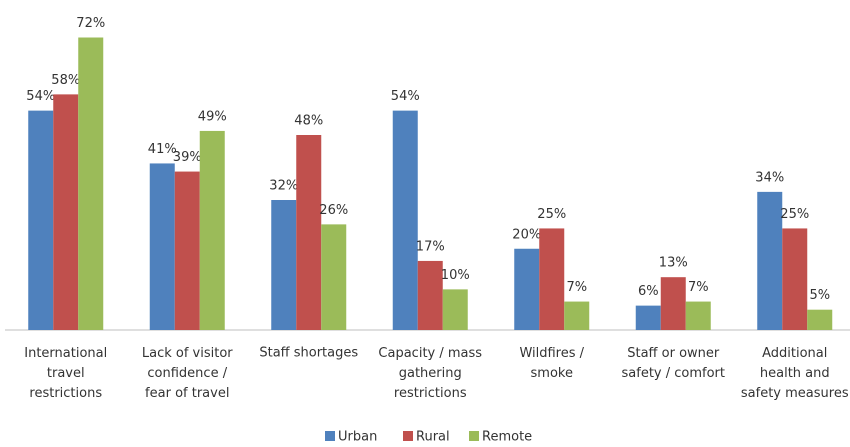 This screenshot has height=447, width=850. I want to click on value-label: 13%, so click(673, 263).